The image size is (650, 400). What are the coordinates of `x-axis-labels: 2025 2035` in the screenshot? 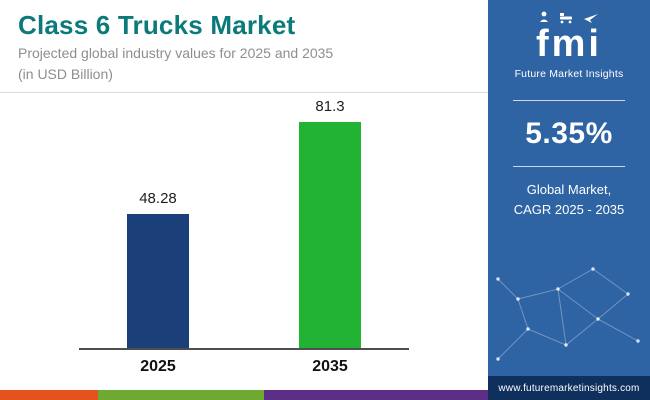 It's located at (244, 367).